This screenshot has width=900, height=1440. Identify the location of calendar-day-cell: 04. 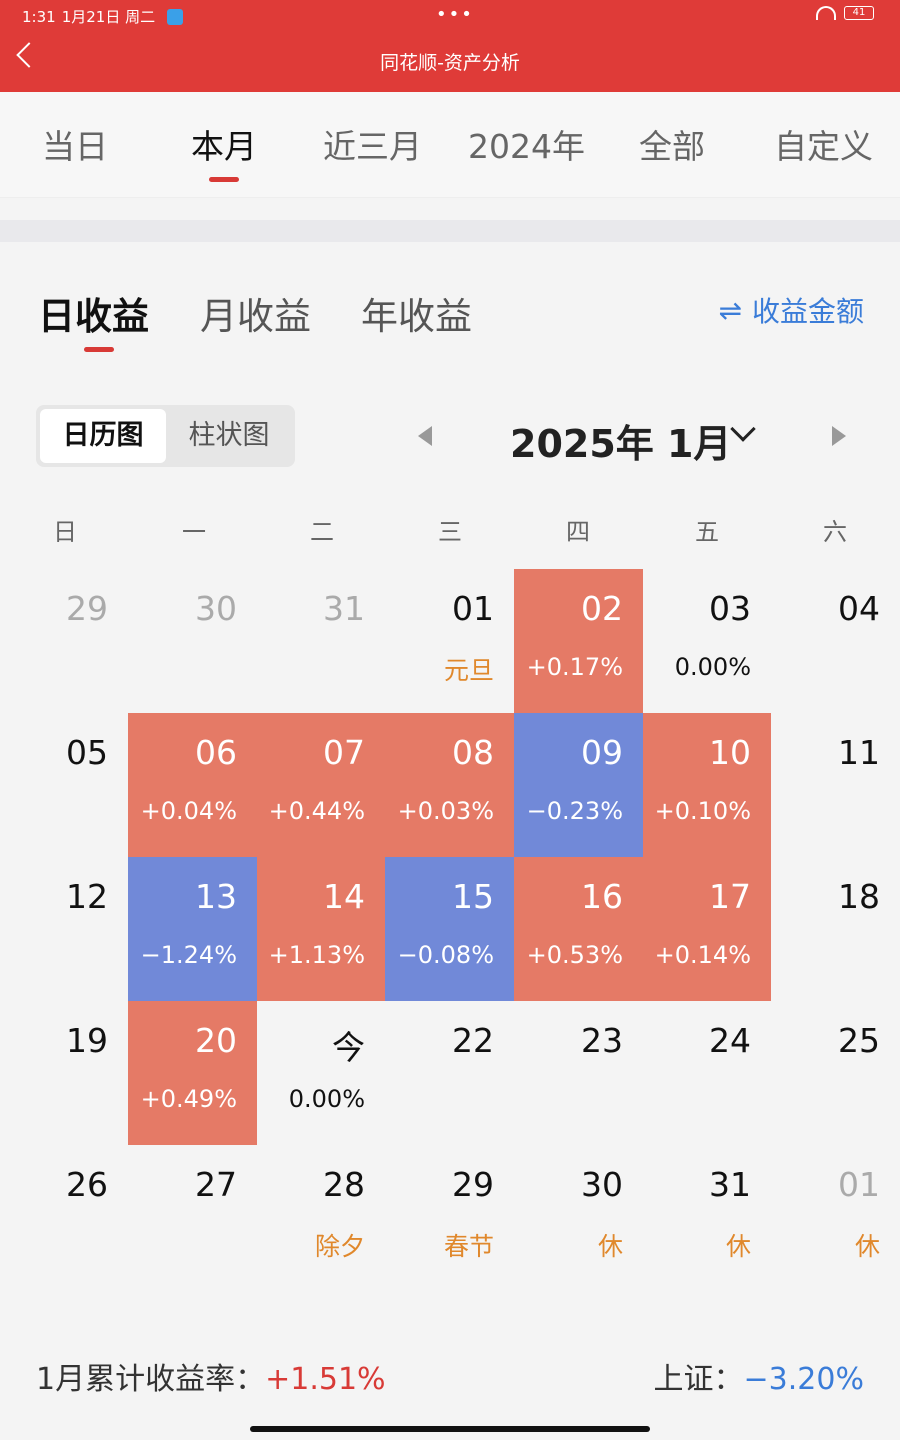
(835, 641).